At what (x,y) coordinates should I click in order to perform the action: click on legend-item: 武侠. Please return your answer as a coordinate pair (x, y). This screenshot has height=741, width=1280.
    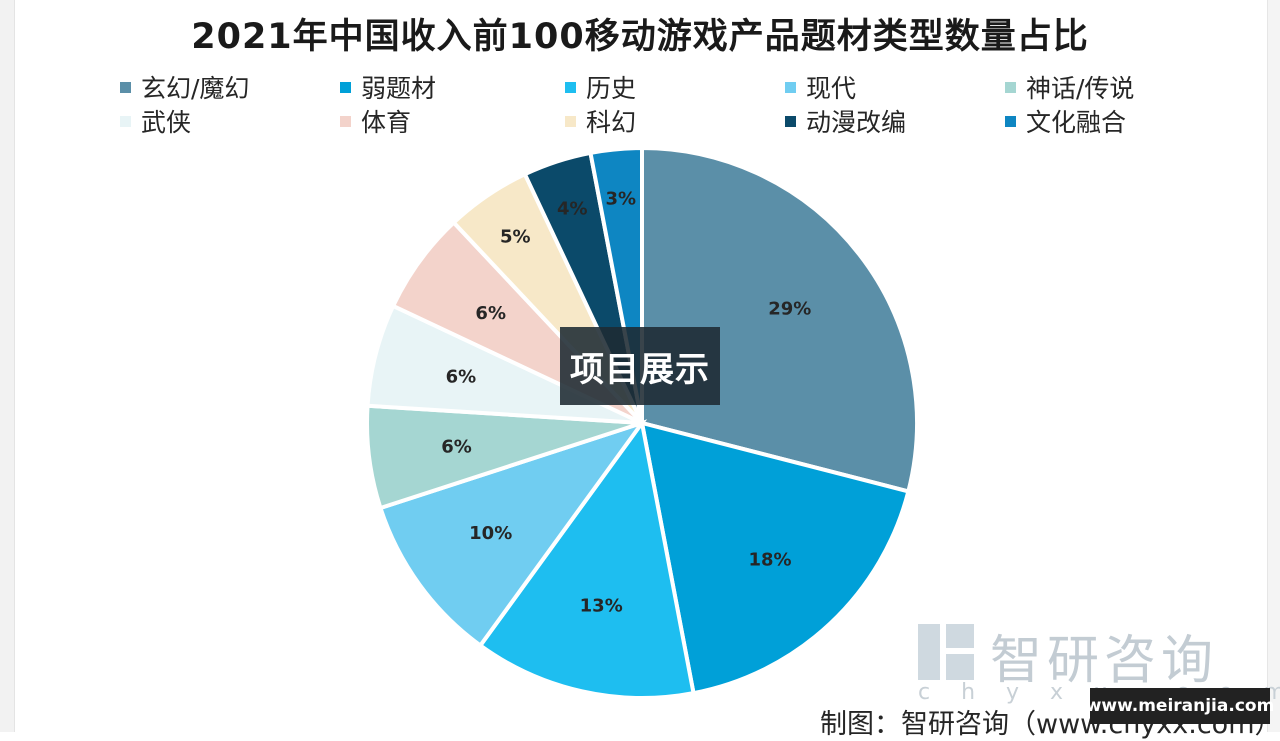
    Looking at the image, I should click on (156, 121).